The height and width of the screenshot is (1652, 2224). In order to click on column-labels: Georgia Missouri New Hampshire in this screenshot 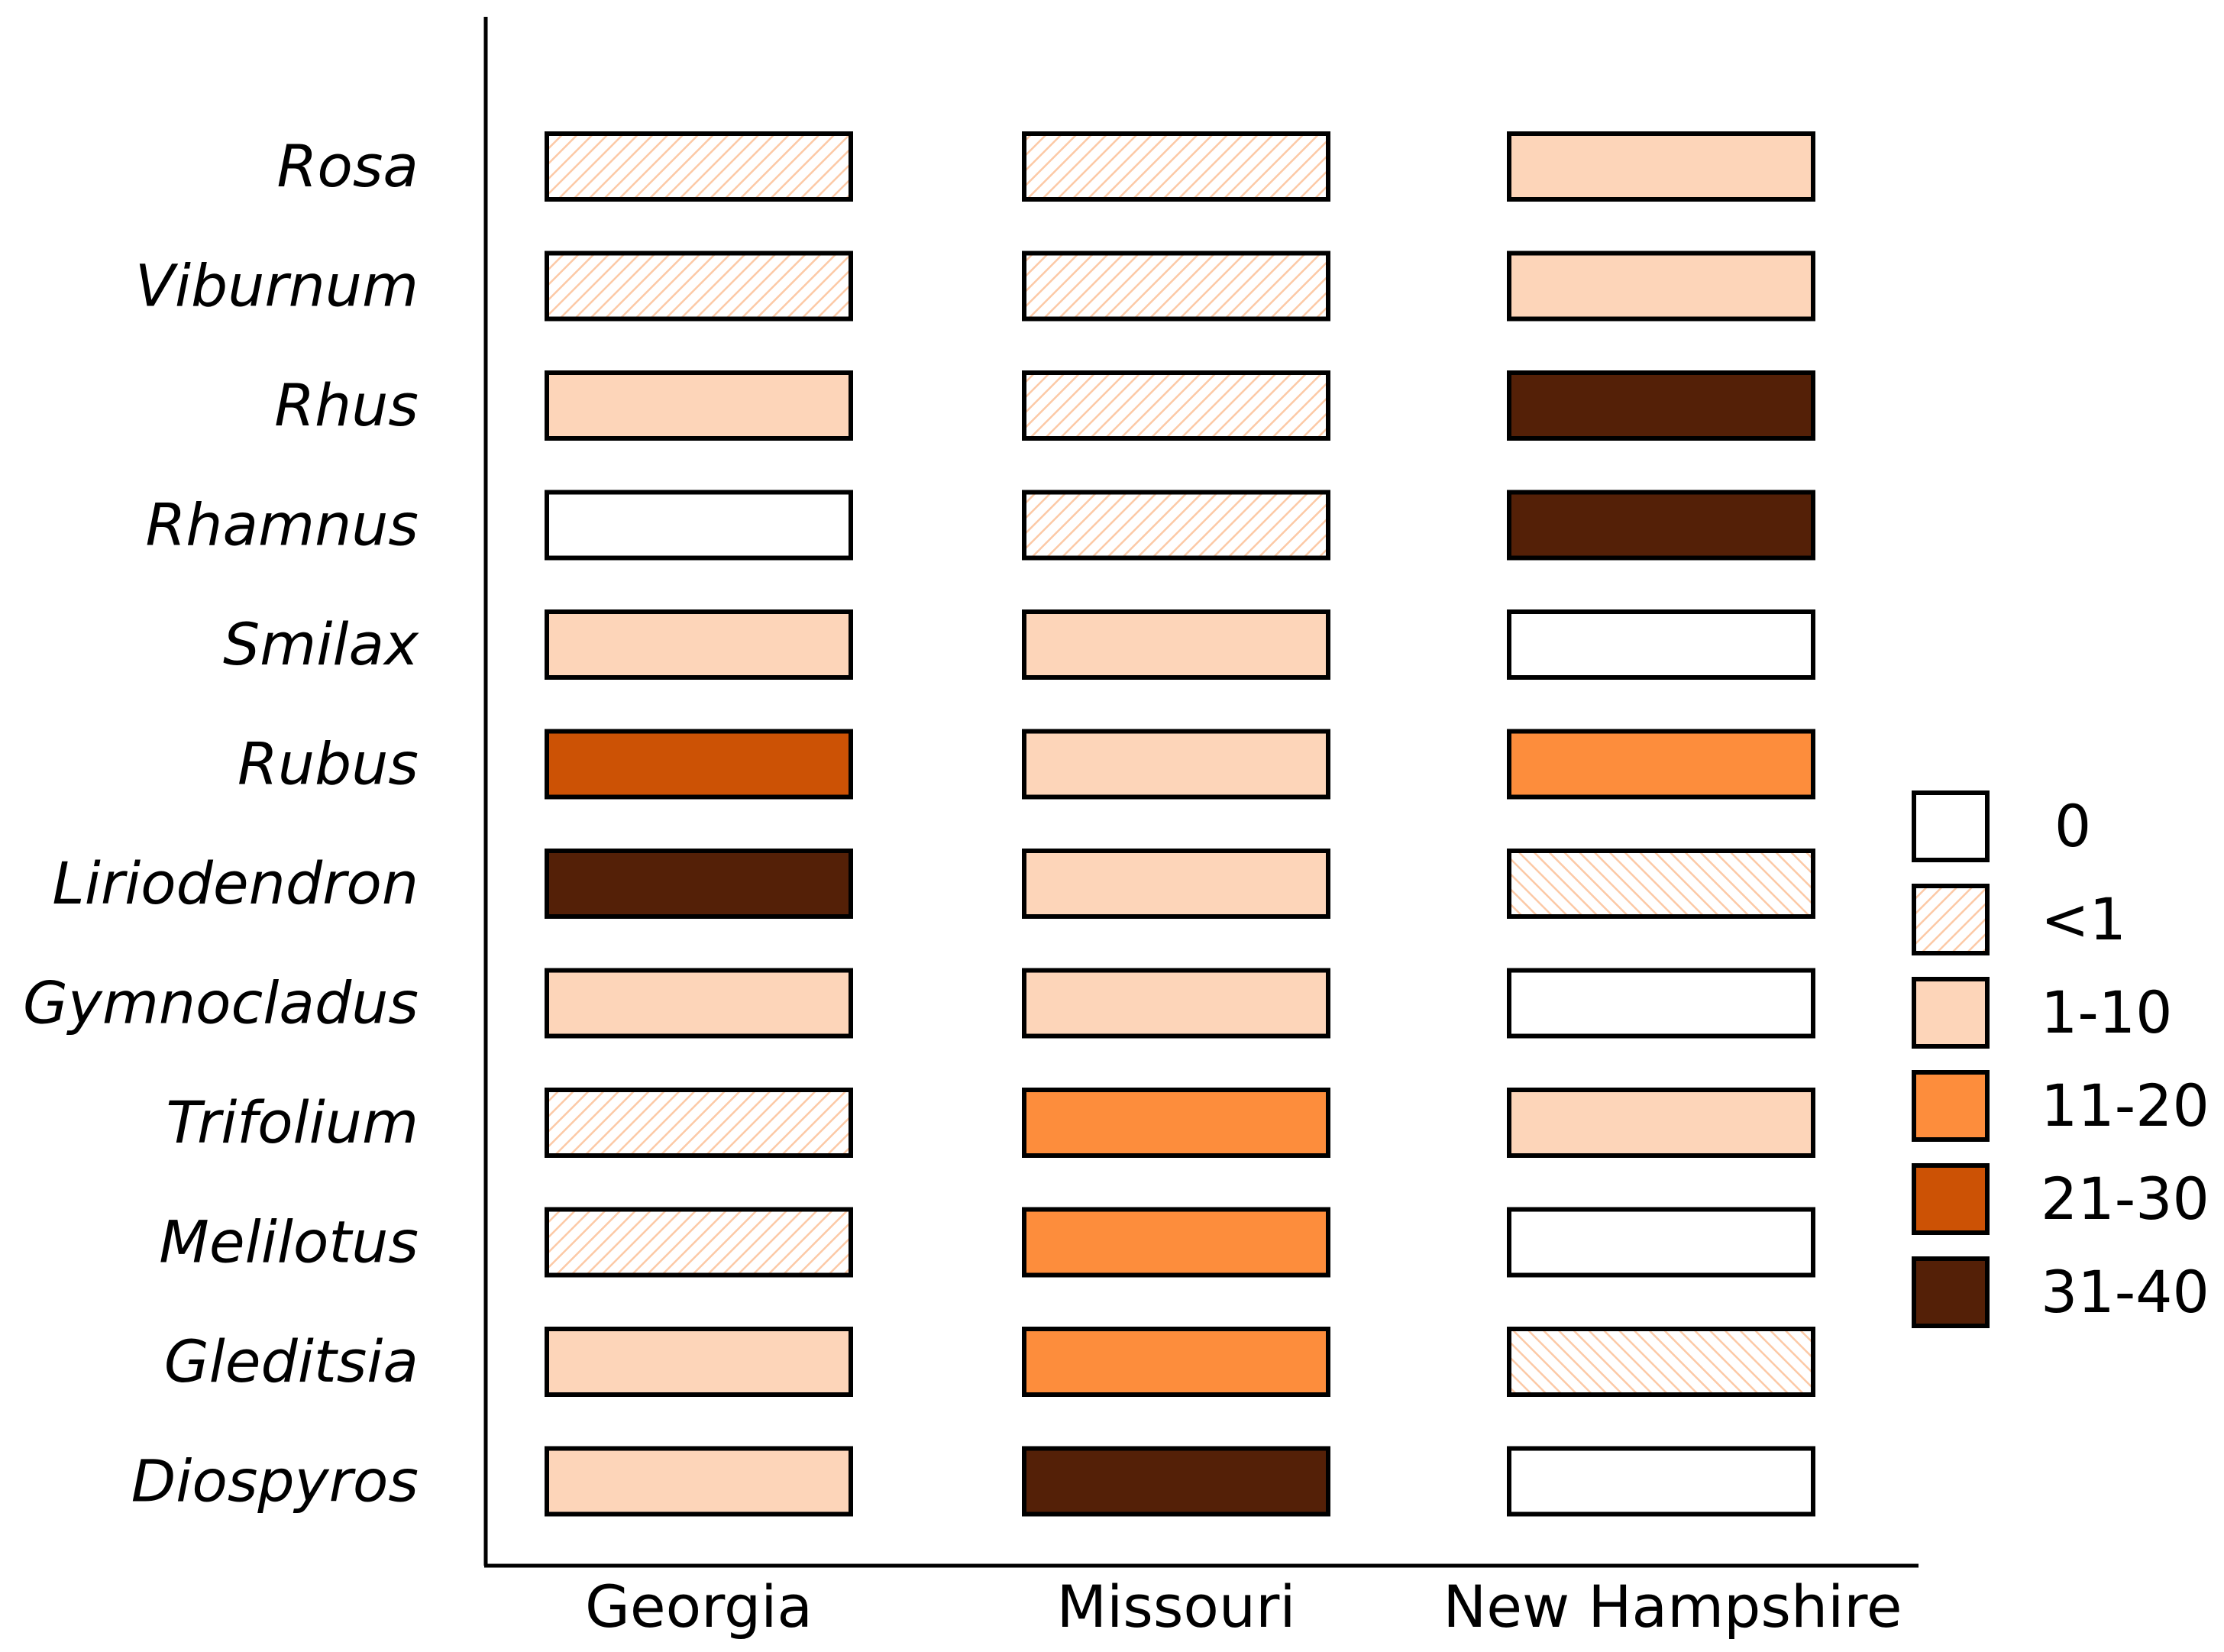, I will do `click(1243, 1607)`.